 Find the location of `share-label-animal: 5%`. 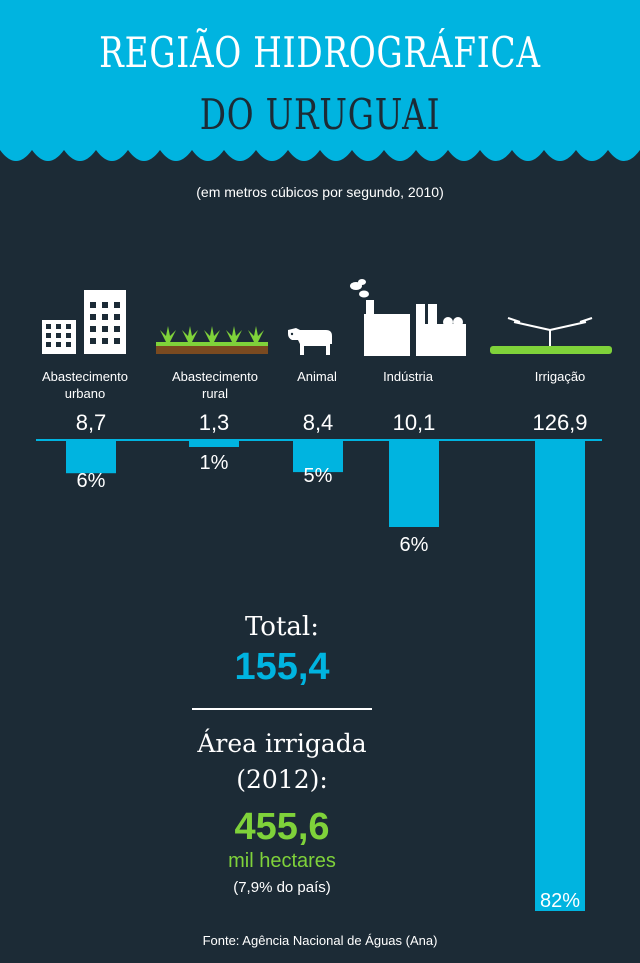

share-label-animal: 5% is located at coordinates (318, 476).